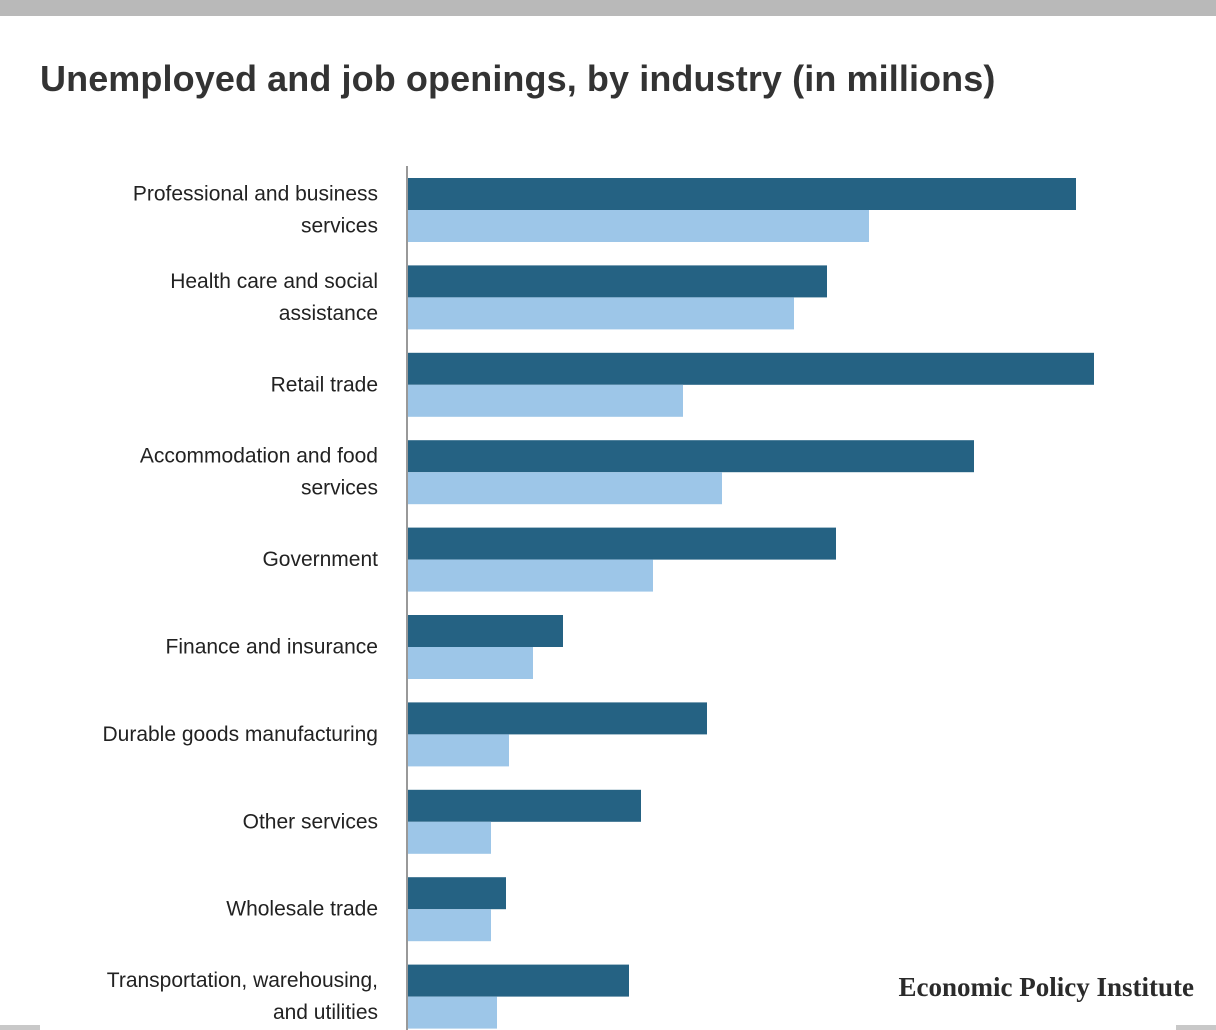 The width and height of the screenshot is (1216, 1030). Describe the element at coordinates (20, 1027) in the screenshot. I see `bottom-left-rule` at that location.